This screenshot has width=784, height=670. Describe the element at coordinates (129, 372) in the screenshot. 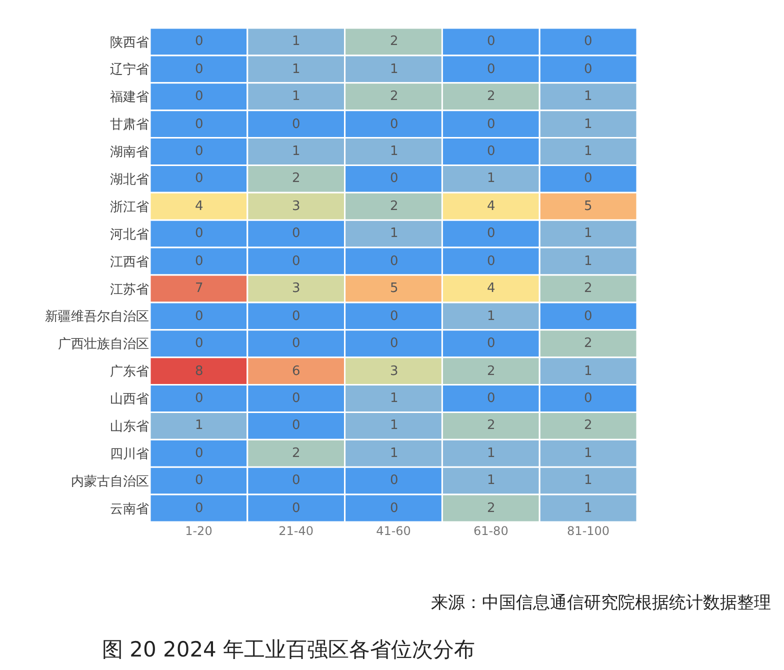

I see `y-tick-label: 广东省` at that location.